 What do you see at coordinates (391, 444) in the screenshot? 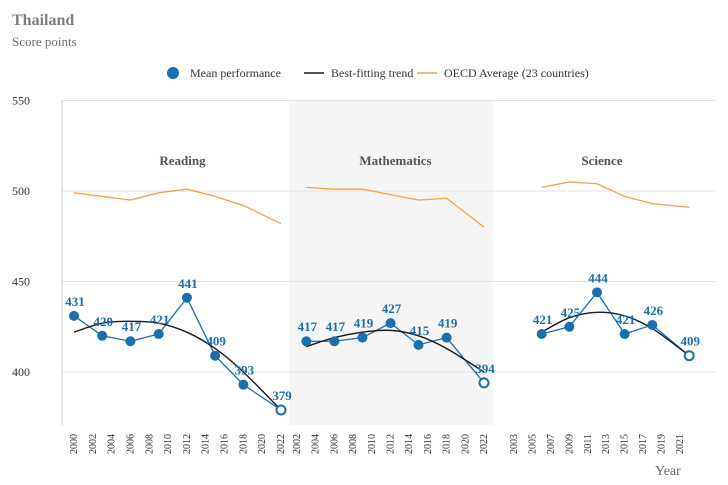
I see `x-tick-label-mathematics: 2012` at bounding box center [391, 444].